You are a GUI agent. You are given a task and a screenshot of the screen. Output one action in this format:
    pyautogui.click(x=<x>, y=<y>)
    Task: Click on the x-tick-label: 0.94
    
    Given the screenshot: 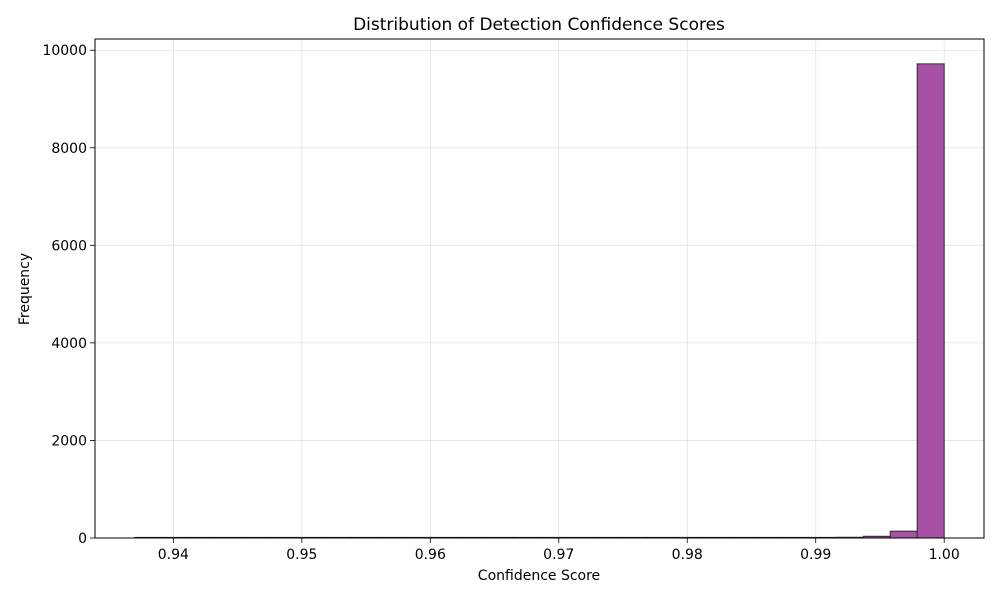 What is the action you would take?
    pyautogui.click(x=173, y=555)
    